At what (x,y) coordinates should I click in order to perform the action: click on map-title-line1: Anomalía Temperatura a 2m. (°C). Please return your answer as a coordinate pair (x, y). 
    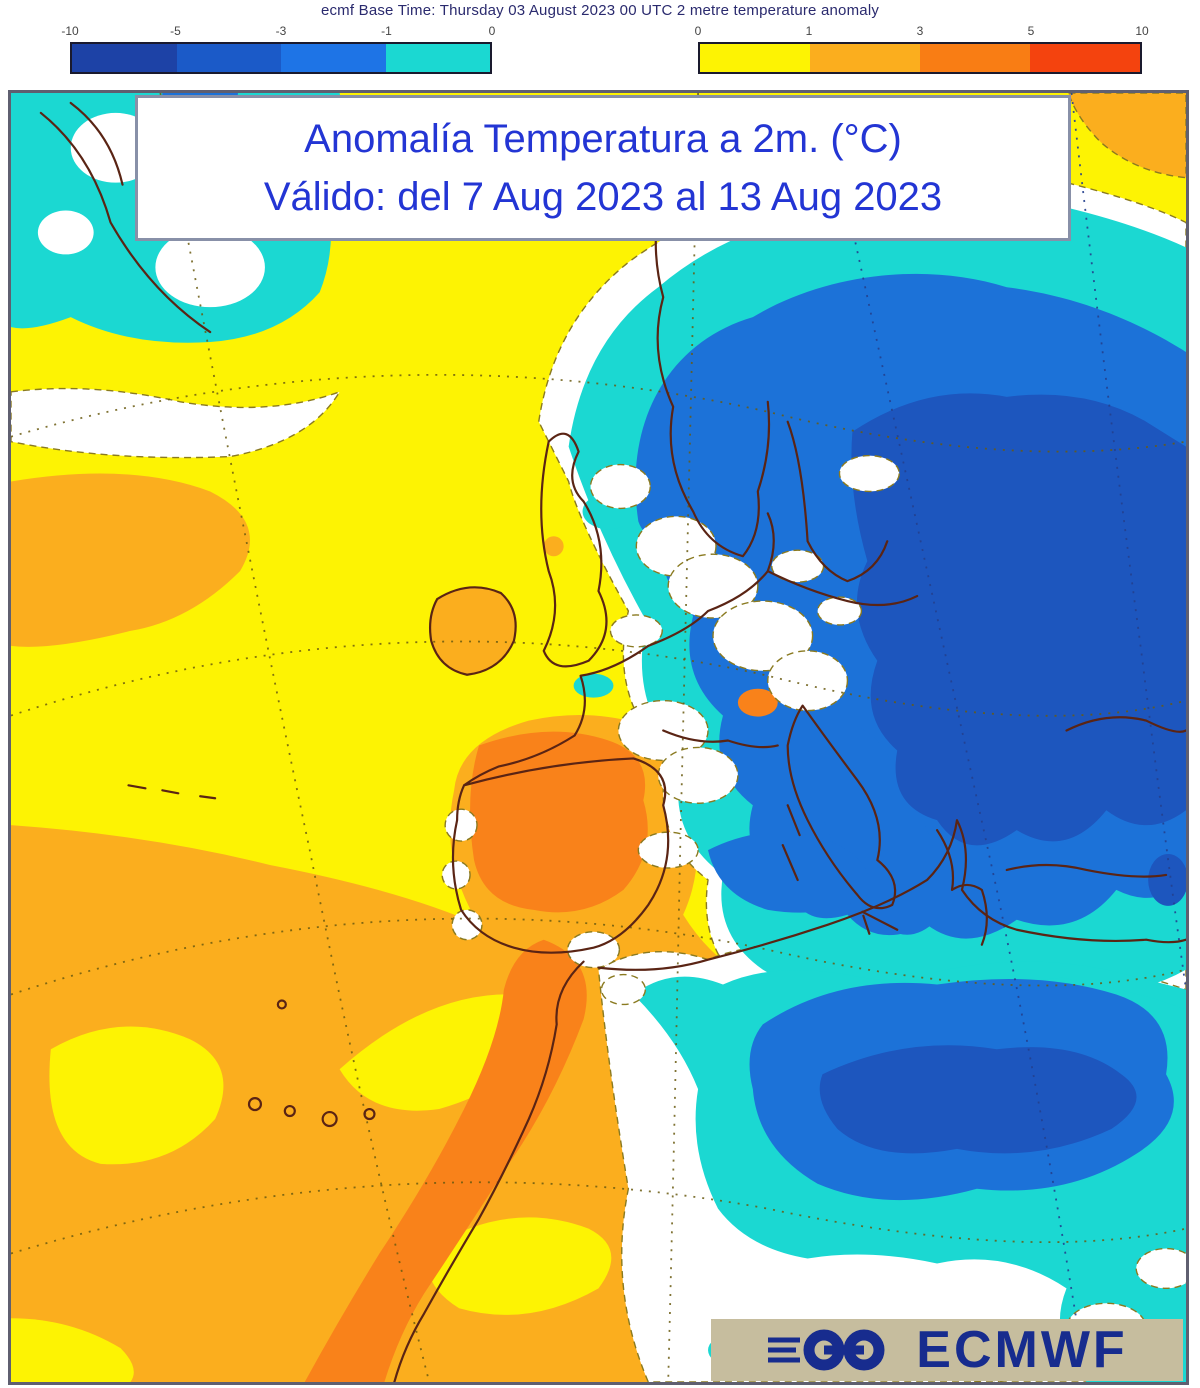
    Looking at the image, I should click on (603, 139).